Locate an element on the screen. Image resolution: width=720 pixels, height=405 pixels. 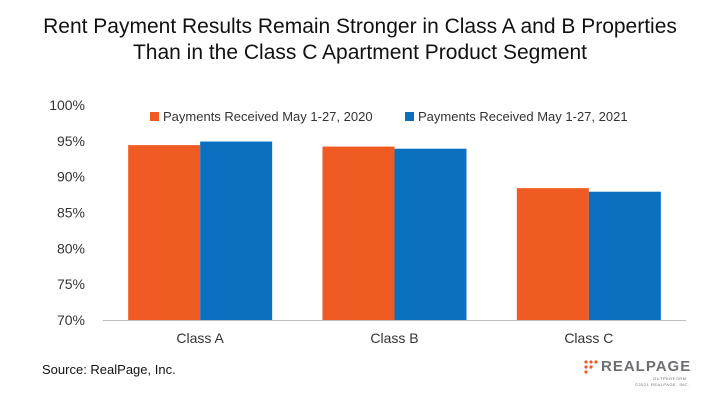
legend-label: Payments Received May 1-27, 2021 is located at coordinates (523, 116).